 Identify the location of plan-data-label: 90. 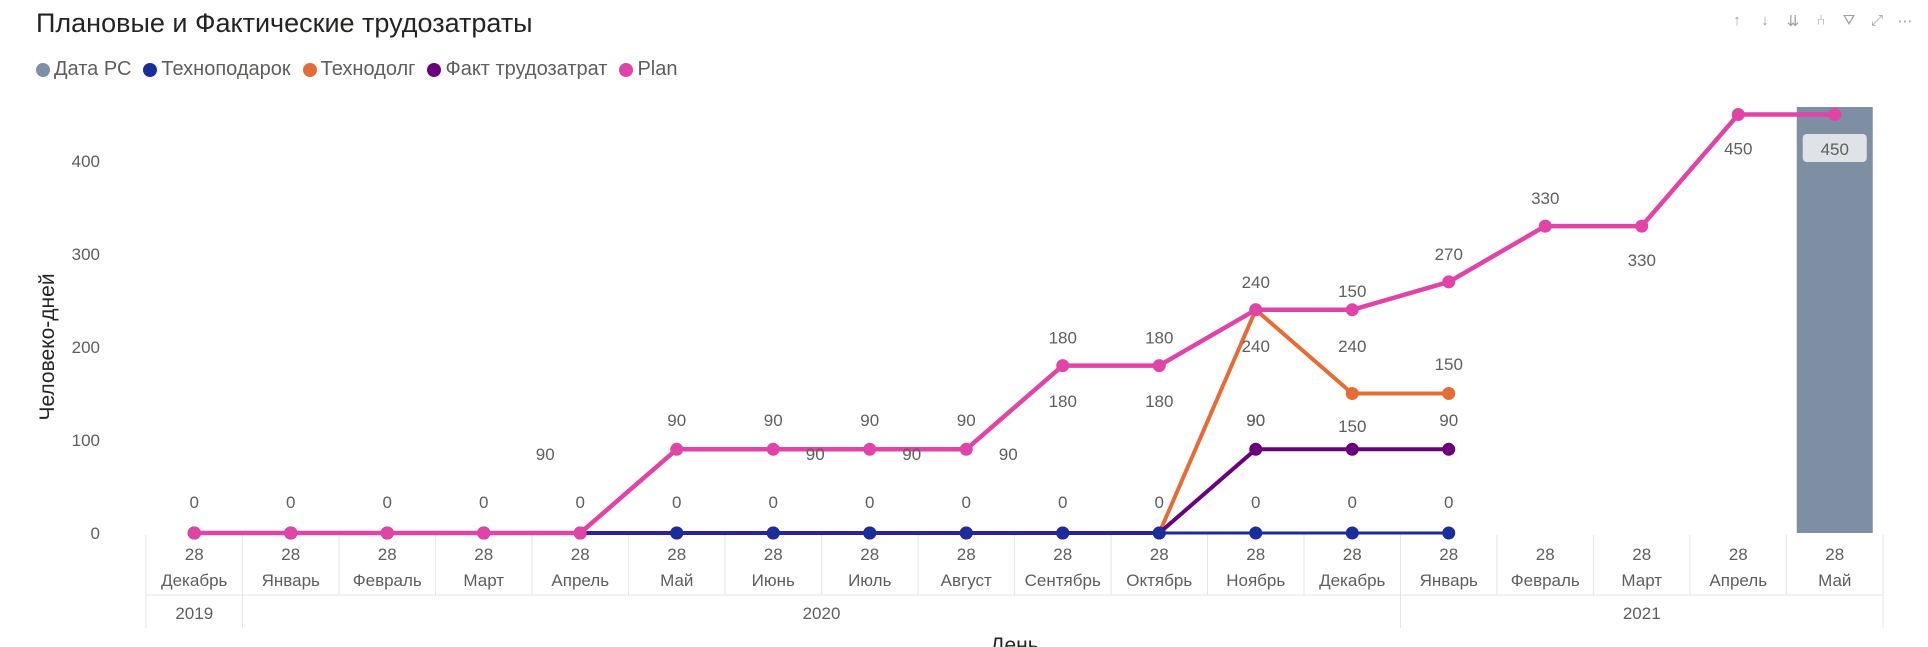
(966, 420).